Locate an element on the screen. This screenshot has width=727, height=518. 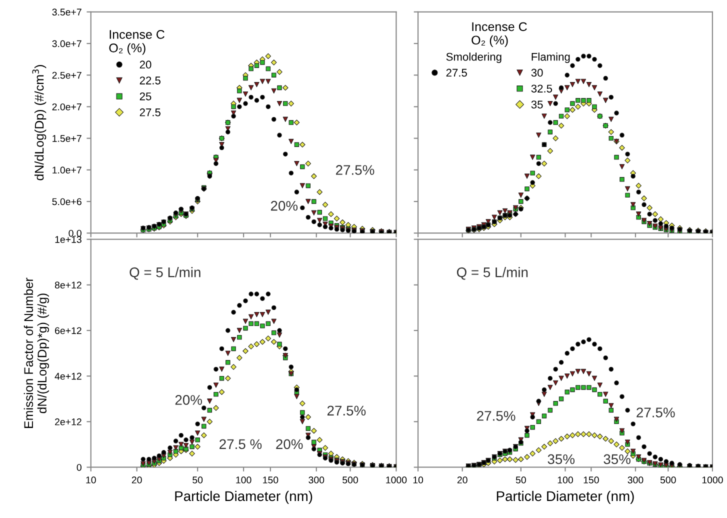
y-tick-label: 1e+13 is located at coordinates (68, 239).